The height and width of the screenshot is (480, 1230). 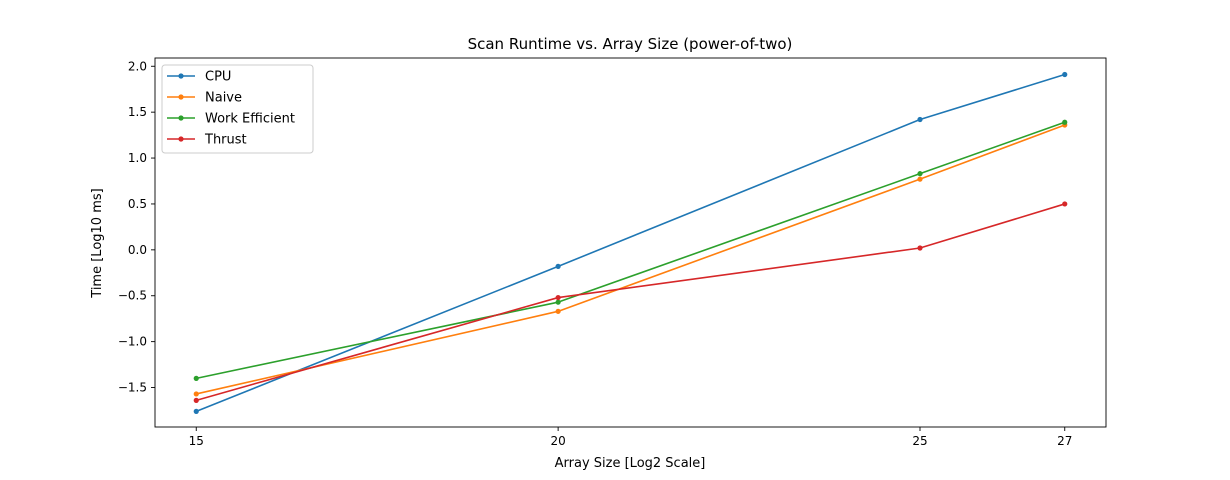 I want to click on y-tick-label: −1.5, so click(x=132, y=388).